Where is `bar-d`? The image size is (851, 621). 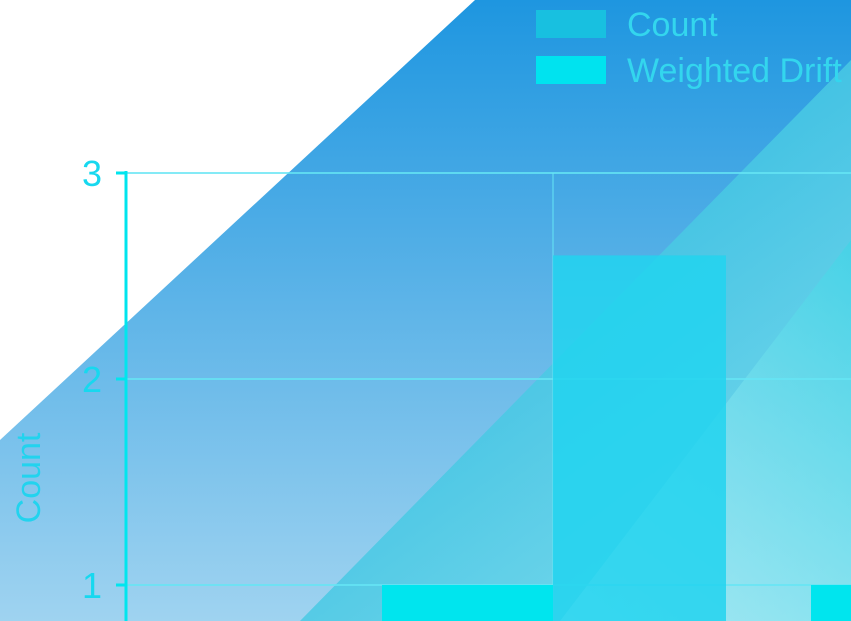
bar-d is located at coordinates (831, 603).